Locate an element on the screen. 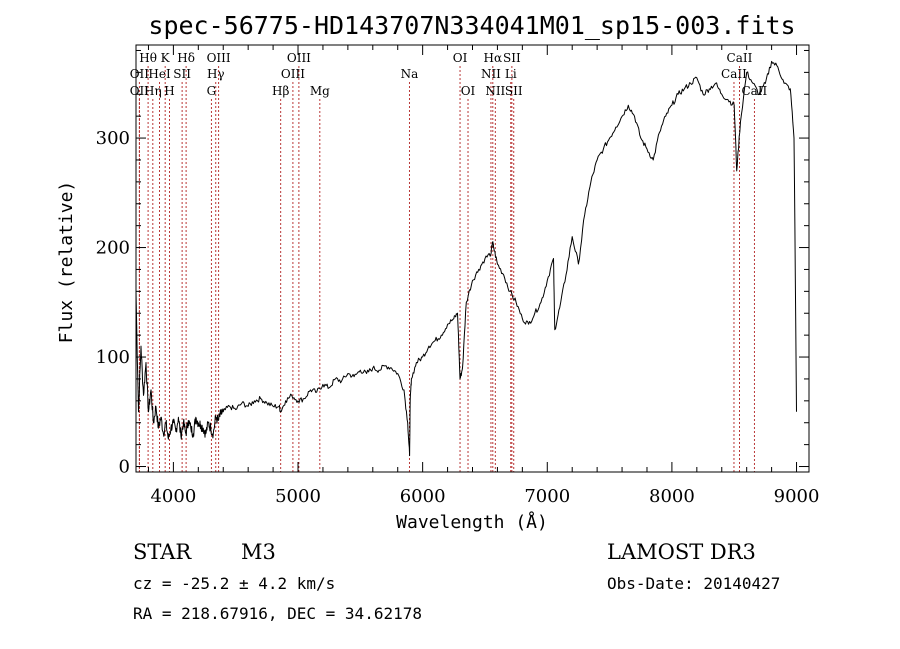  y-tick-label: 300 is located at coordinates (113, 138).